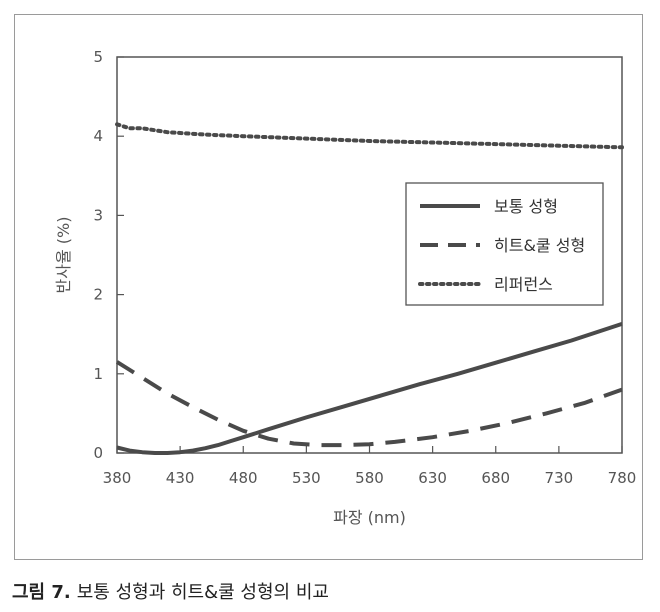 This screenshot has width=660, height=612. Describe the element at coordinates (559, 478) in the screenshot. I see `x-tick-label: 730` at that location.